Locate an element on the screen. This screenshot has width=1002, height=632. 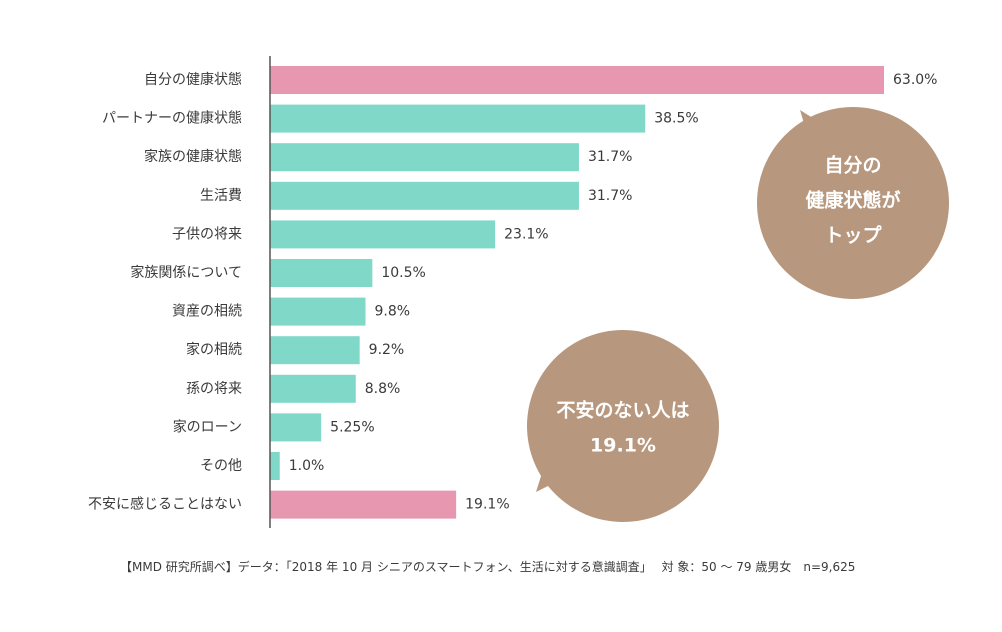
callout-text: 健康状態が is located at coordinates (852, 200).